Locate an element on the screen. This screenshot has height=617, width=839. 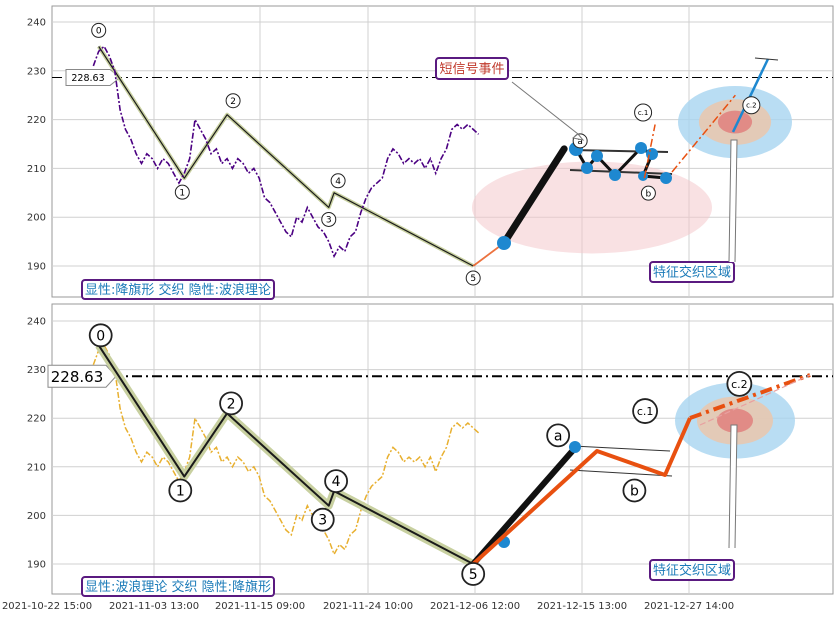
wave-label-8-circle is located at coordinates (645, 411).